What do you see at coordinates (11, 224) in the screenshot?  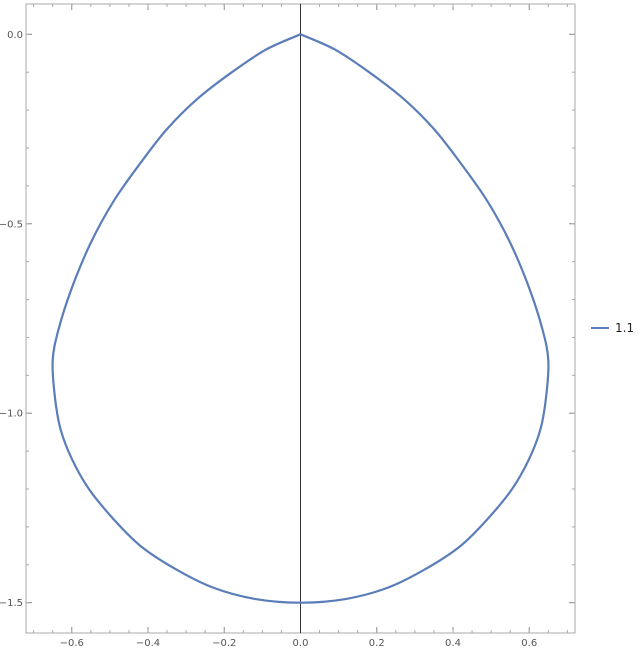 I see `y-tick-label: −0.5` at bounding box center [11, 224].